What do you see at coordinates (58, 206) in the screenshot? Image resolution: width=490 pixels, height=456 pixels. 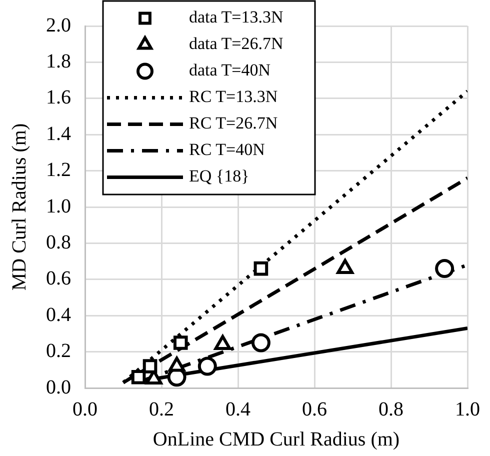 I see `y-tick-label: 1.0` at bounding box center [58, 206].